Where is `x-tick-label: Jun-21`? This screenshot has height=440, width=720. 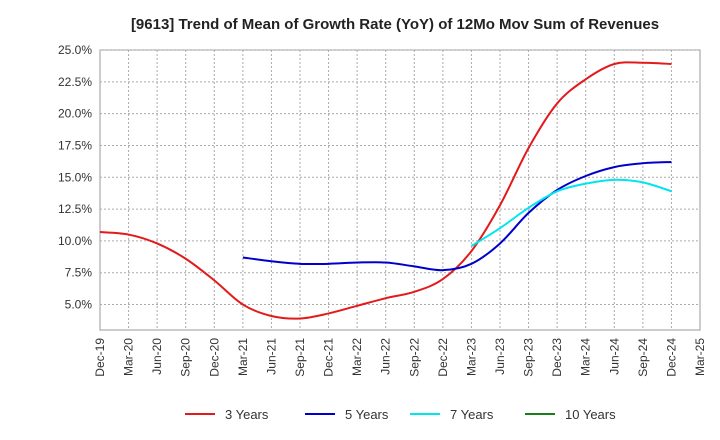 x-tick-label: Jun-21 is located at coordinates (271, 356).